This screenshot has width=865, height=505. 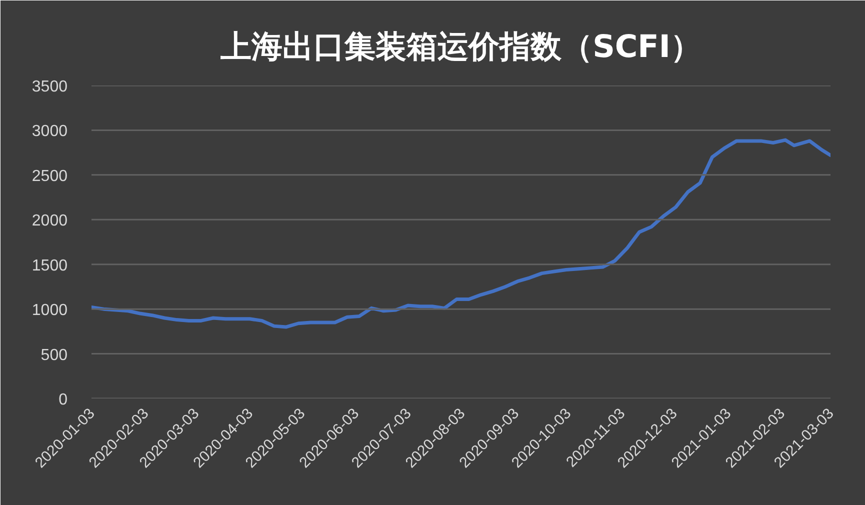 What do you see at coordinates (63, 400) in the screenshot?
I see `y-tick-label: 0` at bounding box center [63, 400].